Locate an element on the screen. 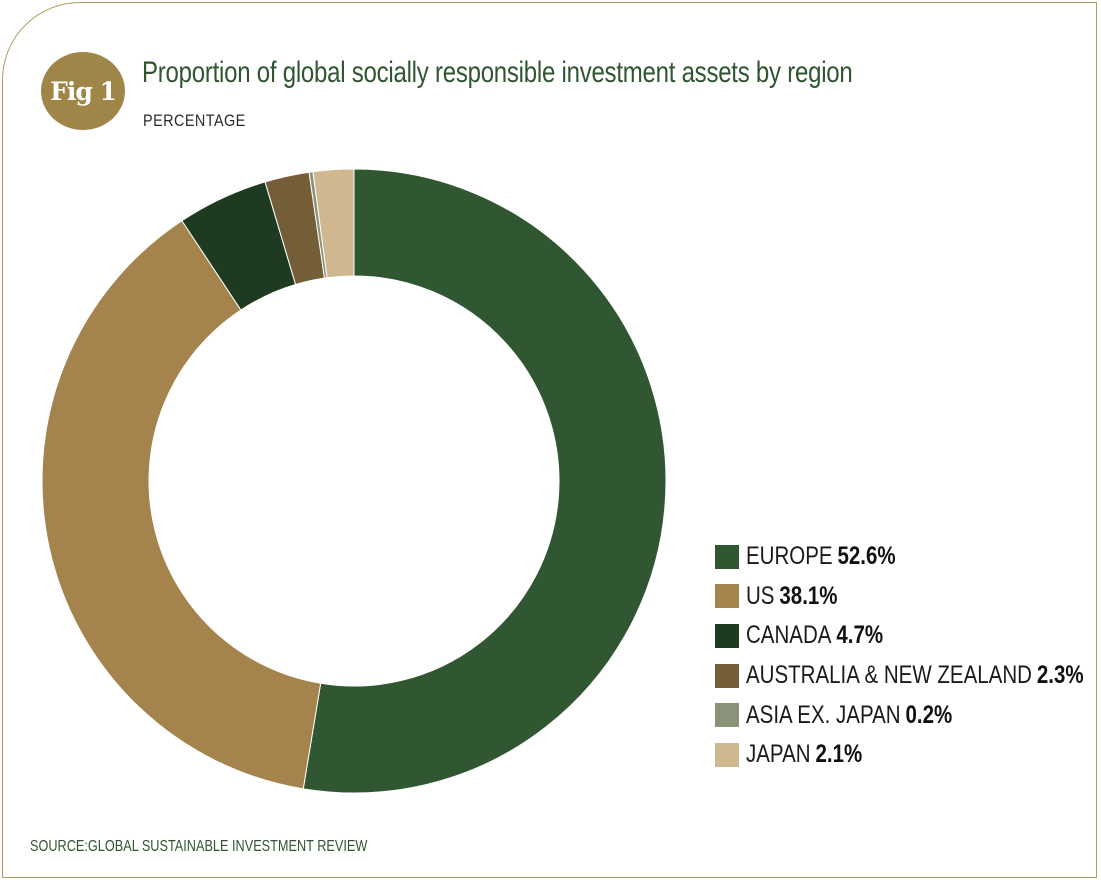 The height and width of the screenshot is (882, 1101). legend-item-australia-new-zealand: AUSTRALIA & NEW ZEALAND 2.3% is located at coordinates (908, 676).